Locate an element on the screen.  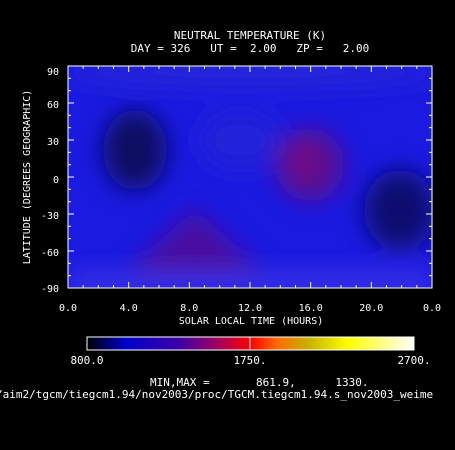
polar-band-south is located at coordinates (250, 280).